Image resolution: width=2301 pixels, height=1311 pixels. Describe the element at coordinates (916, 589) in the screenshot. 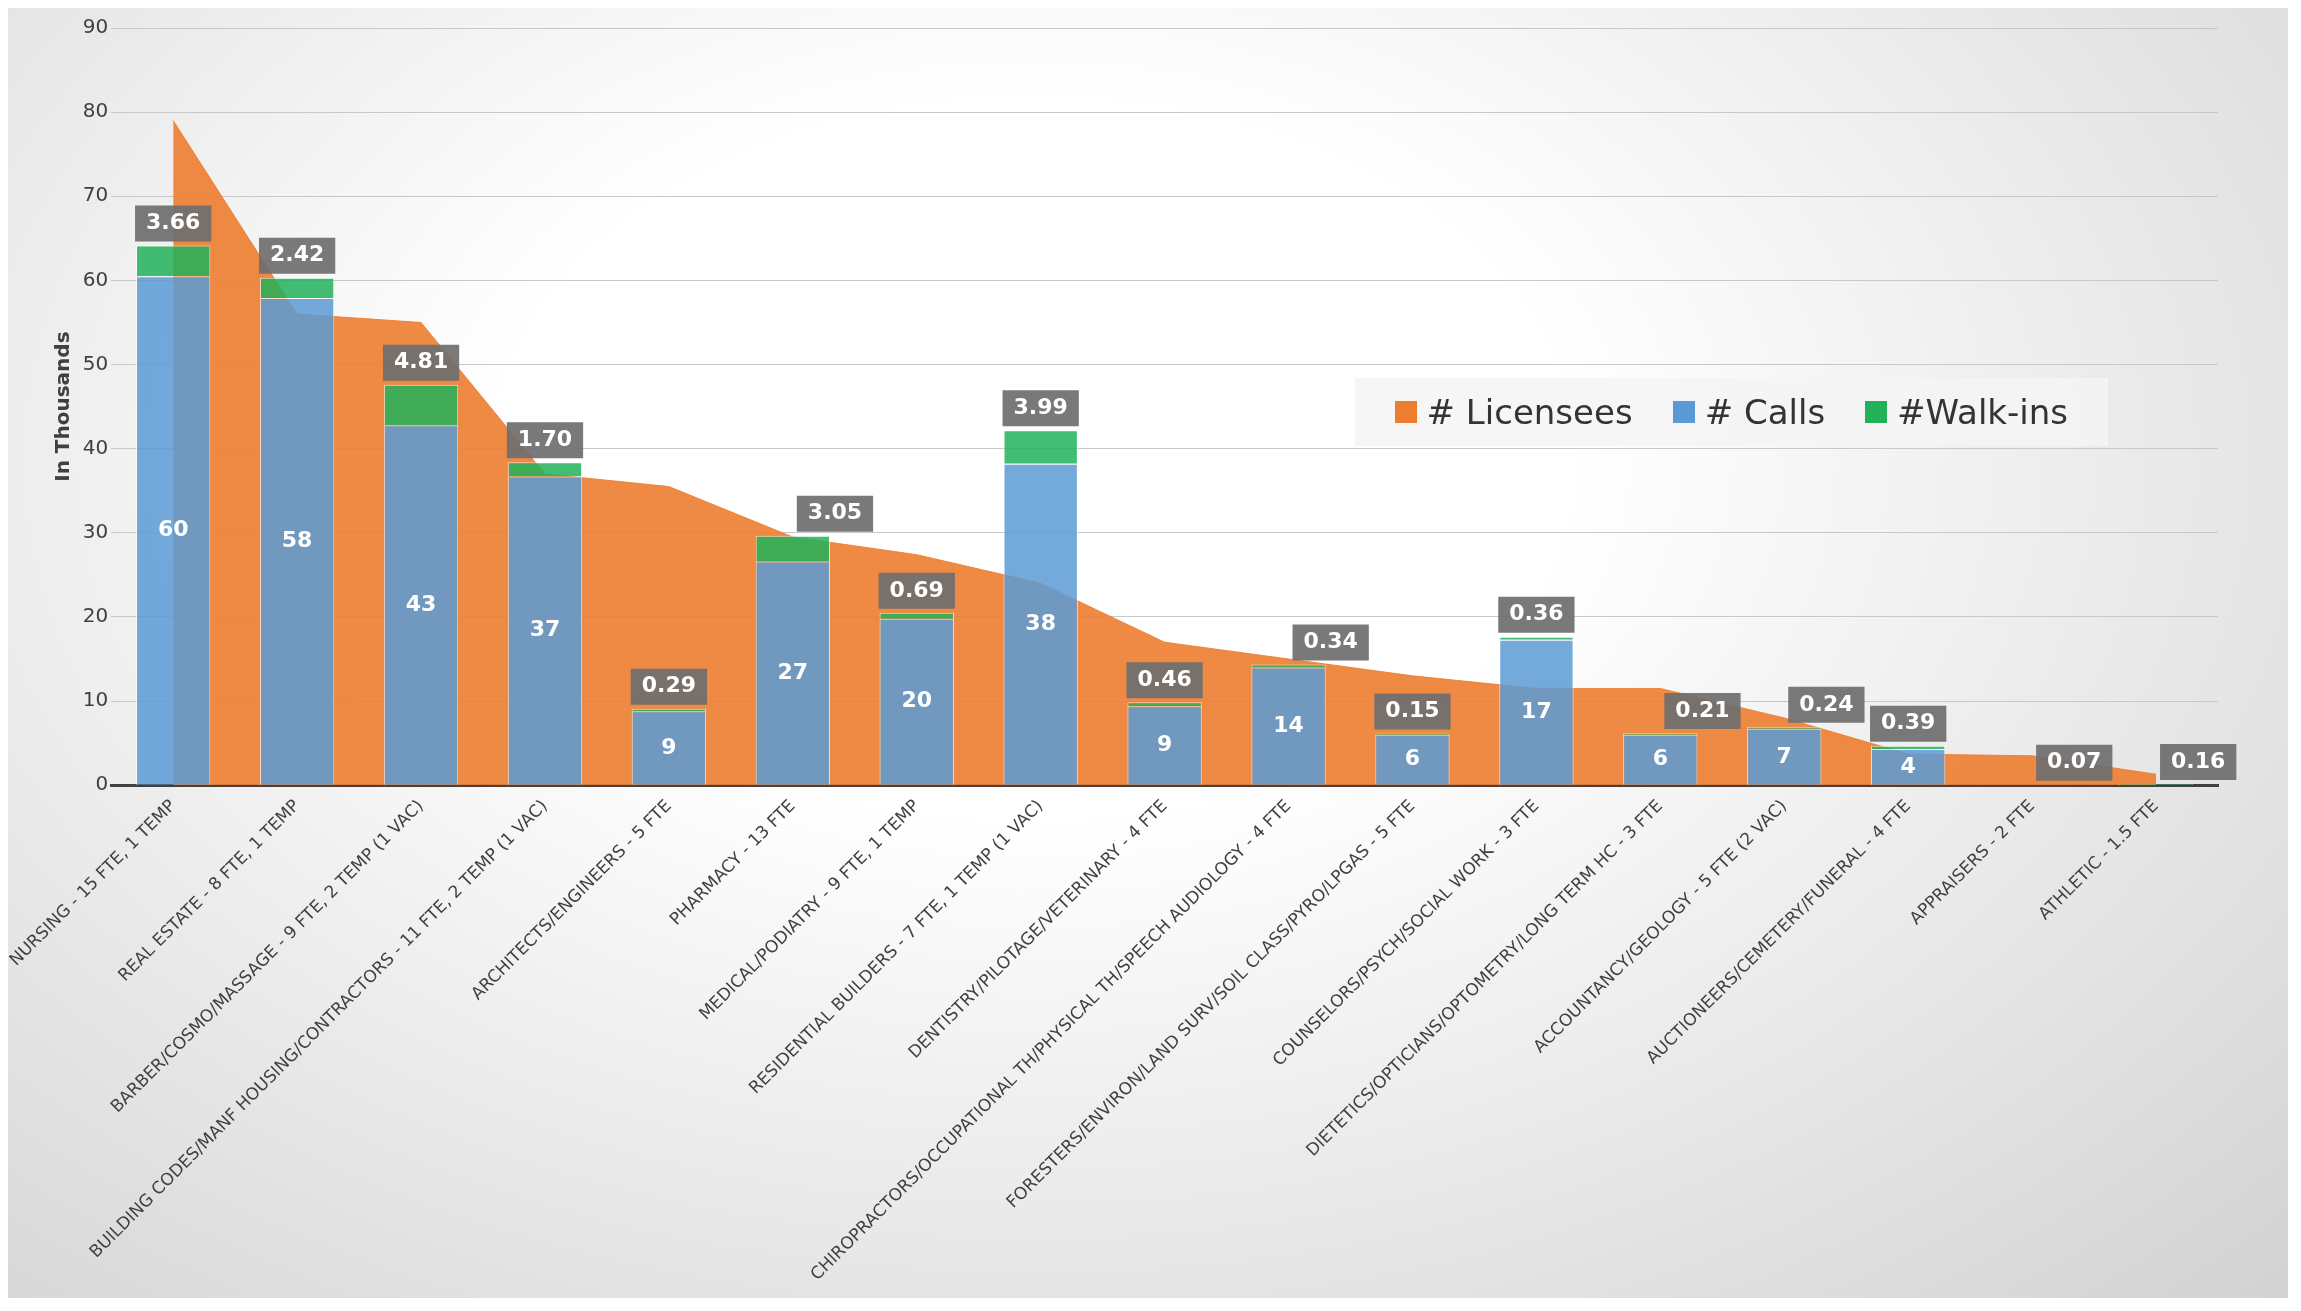

I see `data-label: 0.69` at that location.